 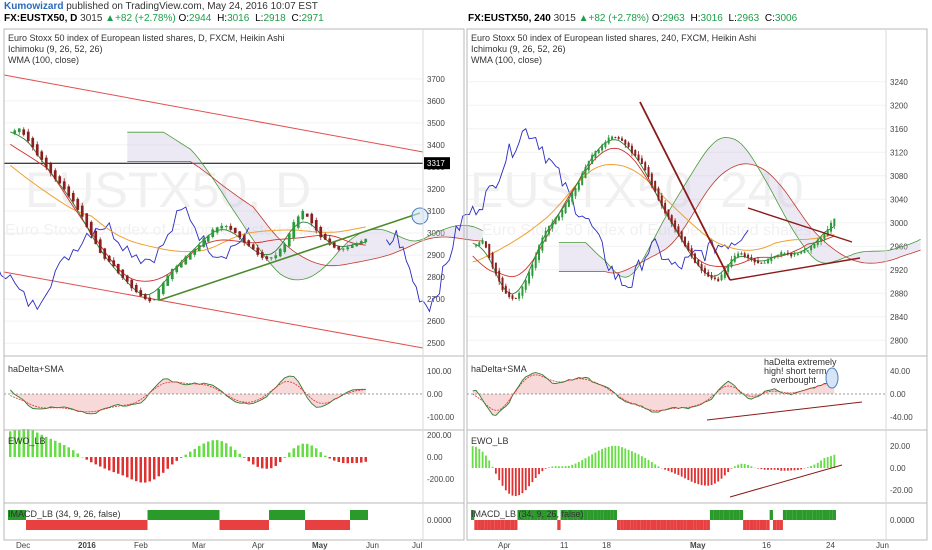 I want to click on price-label: 3317, so click(x=436, y=163).